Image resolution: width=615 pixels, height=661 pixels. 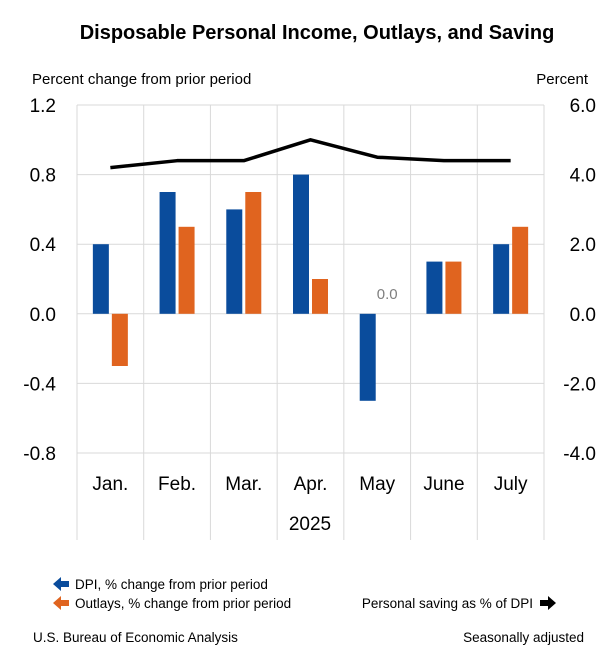 I want to click on left-tick-label: -0.4, so click(x=39, y=384).